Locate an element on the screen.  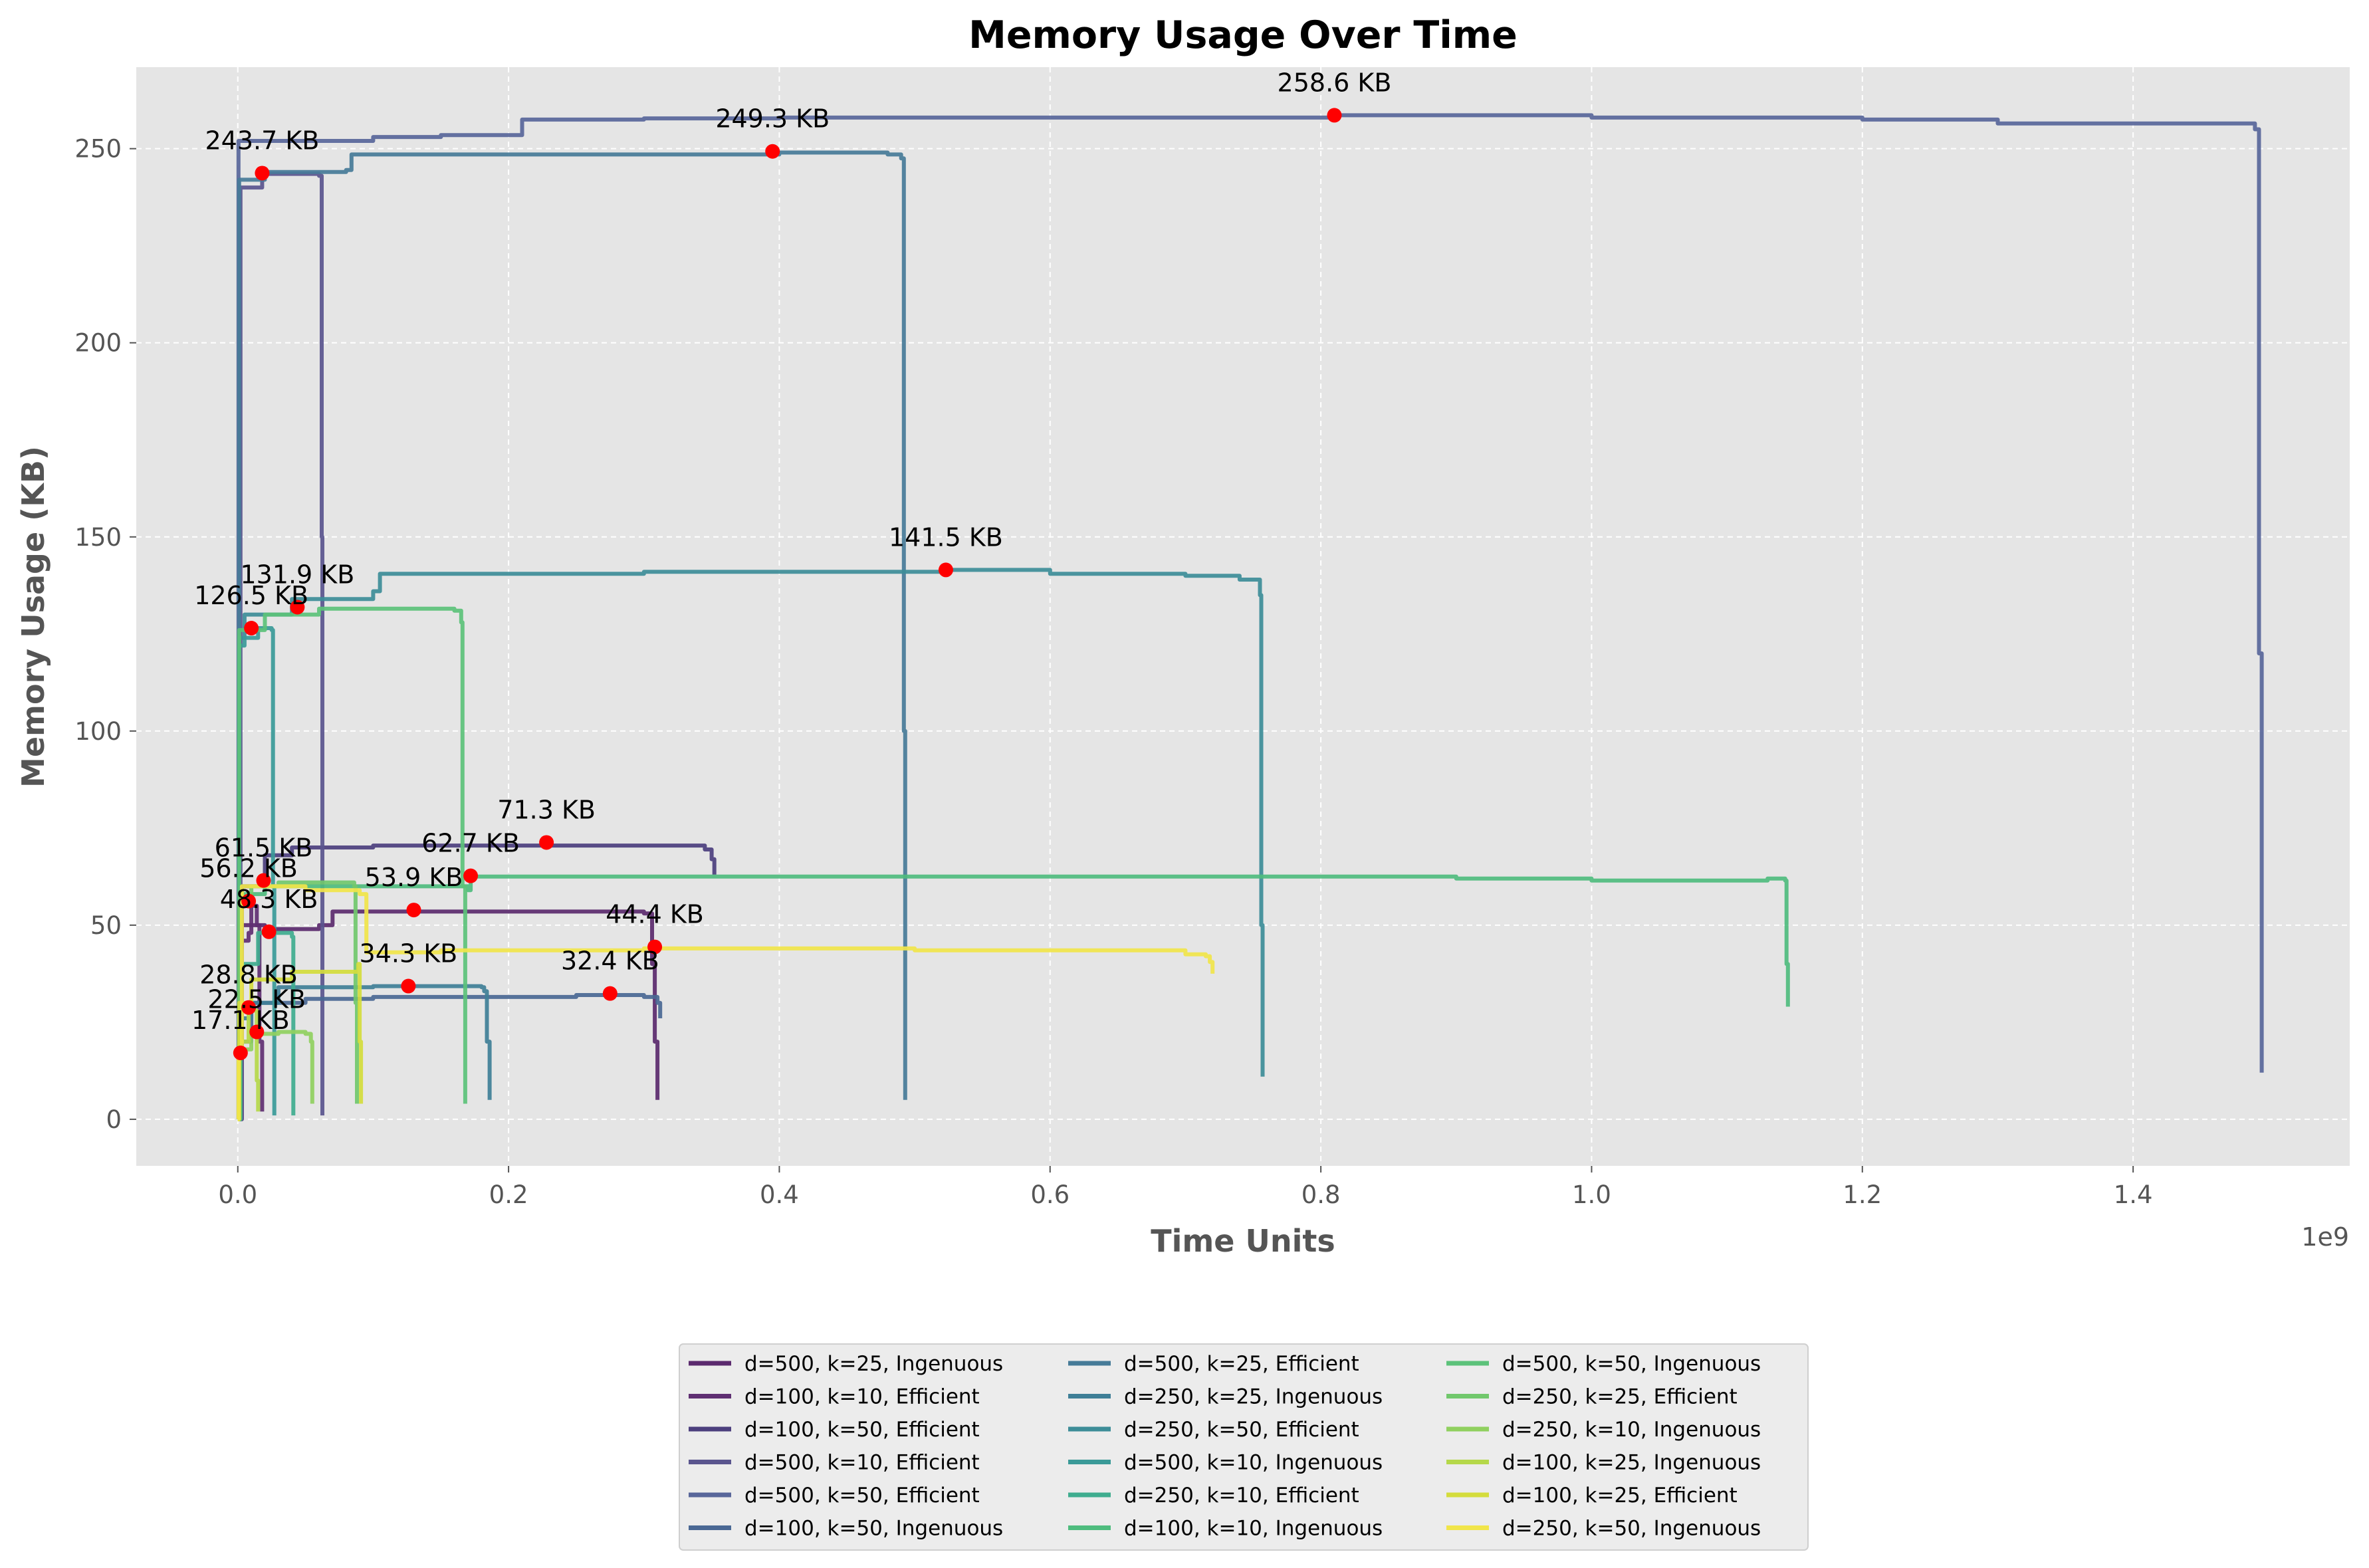
legend-label-10: d=250, k=10, Efficient is located at coordinates (1242, 1496).